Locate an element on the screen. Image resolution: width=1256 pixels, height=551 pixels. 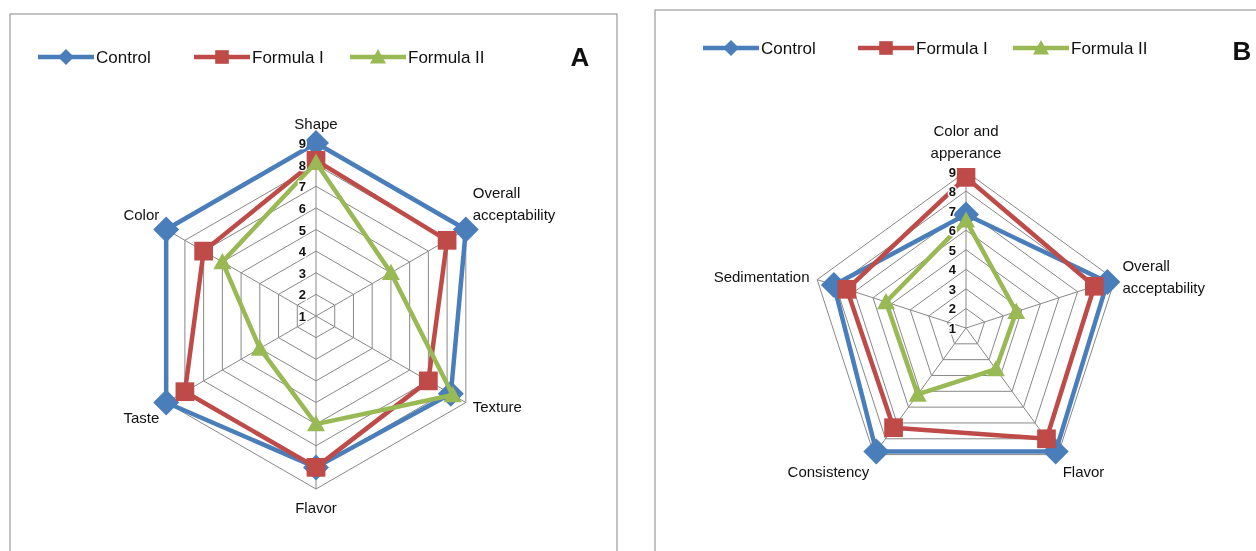
chart-title: B is located at coordinates (1242, 51).